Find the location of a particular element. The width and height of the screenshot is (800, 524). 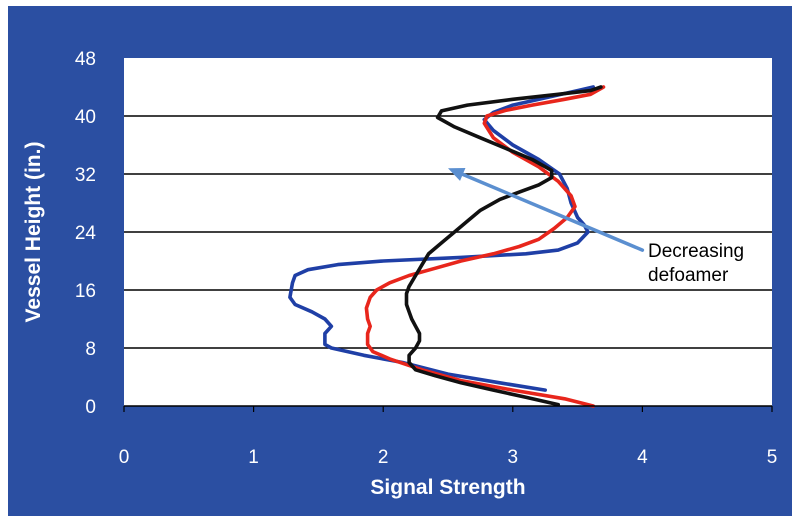

y-tick-labels: 0 8 16 24 32 40 48 is located at coordinates (86, 233).